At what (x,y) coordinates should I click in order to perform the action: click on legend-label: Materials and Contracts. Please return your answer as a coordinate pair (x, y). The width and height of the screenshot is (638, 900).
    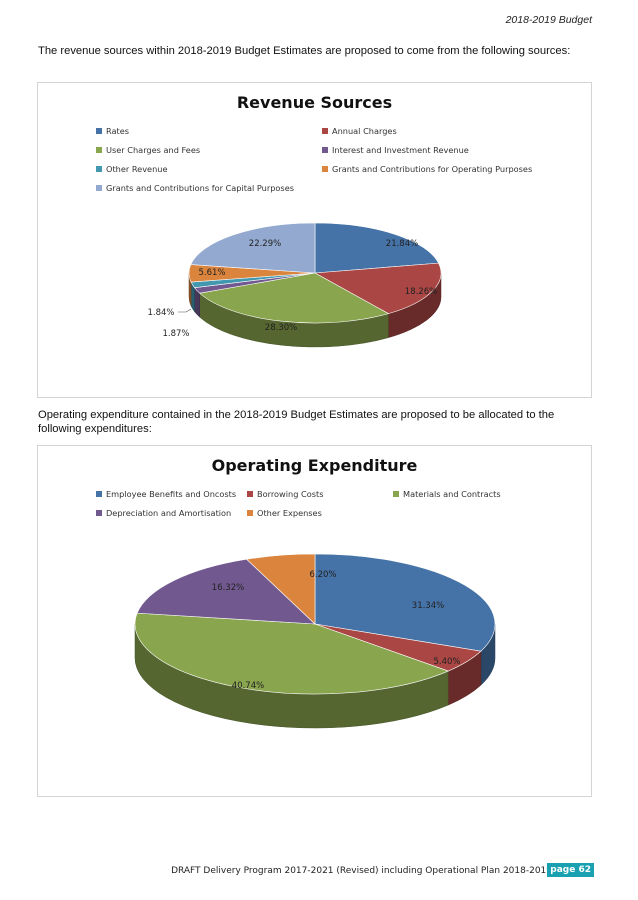
    Looking at the image, I should click on (452, 494).